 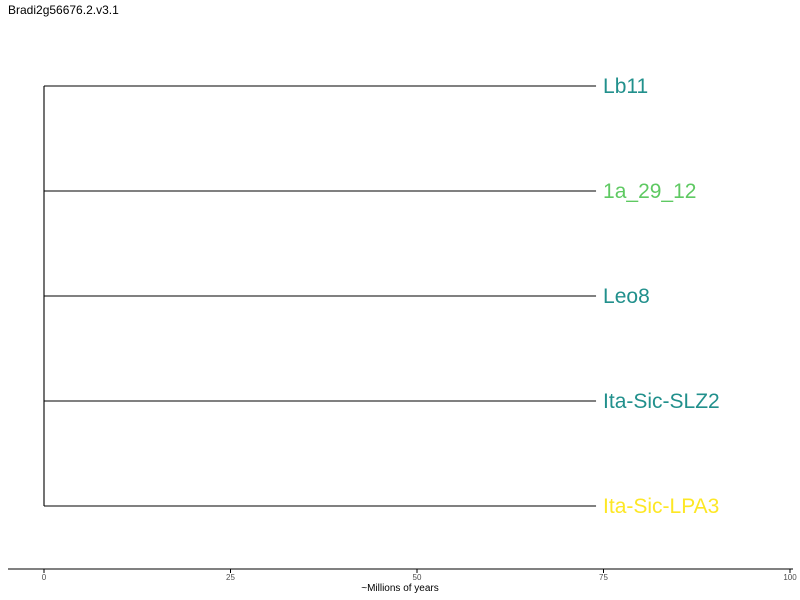 What do you see at coordinates (44, 577) in the screenshot?
I see `x-tick-label: 0` at bounding box center [44, 577].